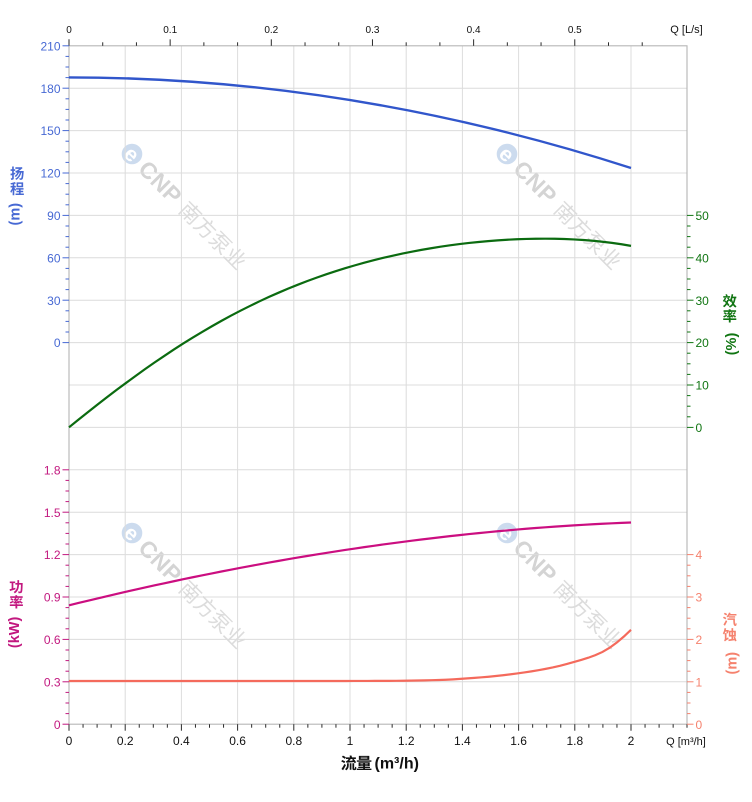 The image size is (752, 802). I want to click on svg-text: (m³/h), so click(397, 763).